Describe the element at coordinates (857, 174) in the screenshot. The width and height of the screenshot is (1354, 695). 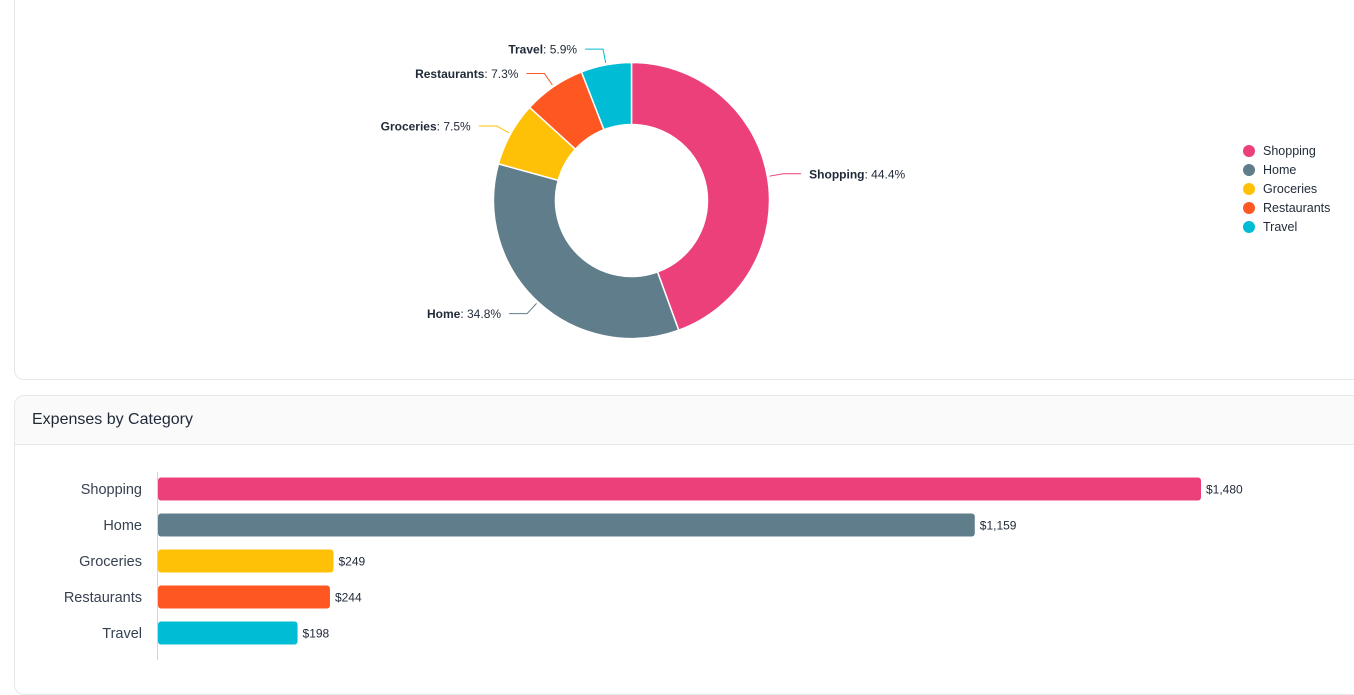
I see `donut-label-shopping: Shopping: 44.4%` at that location.